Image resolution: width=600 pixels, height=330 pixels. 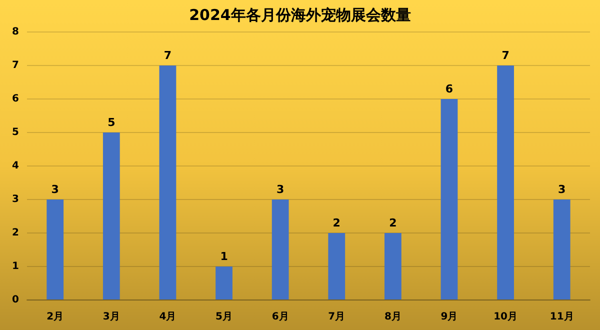 What do you see at coordinates (393, 317) in the screenshot?
I see `x-tick-label: 8月` at bounding box center [393, 317].